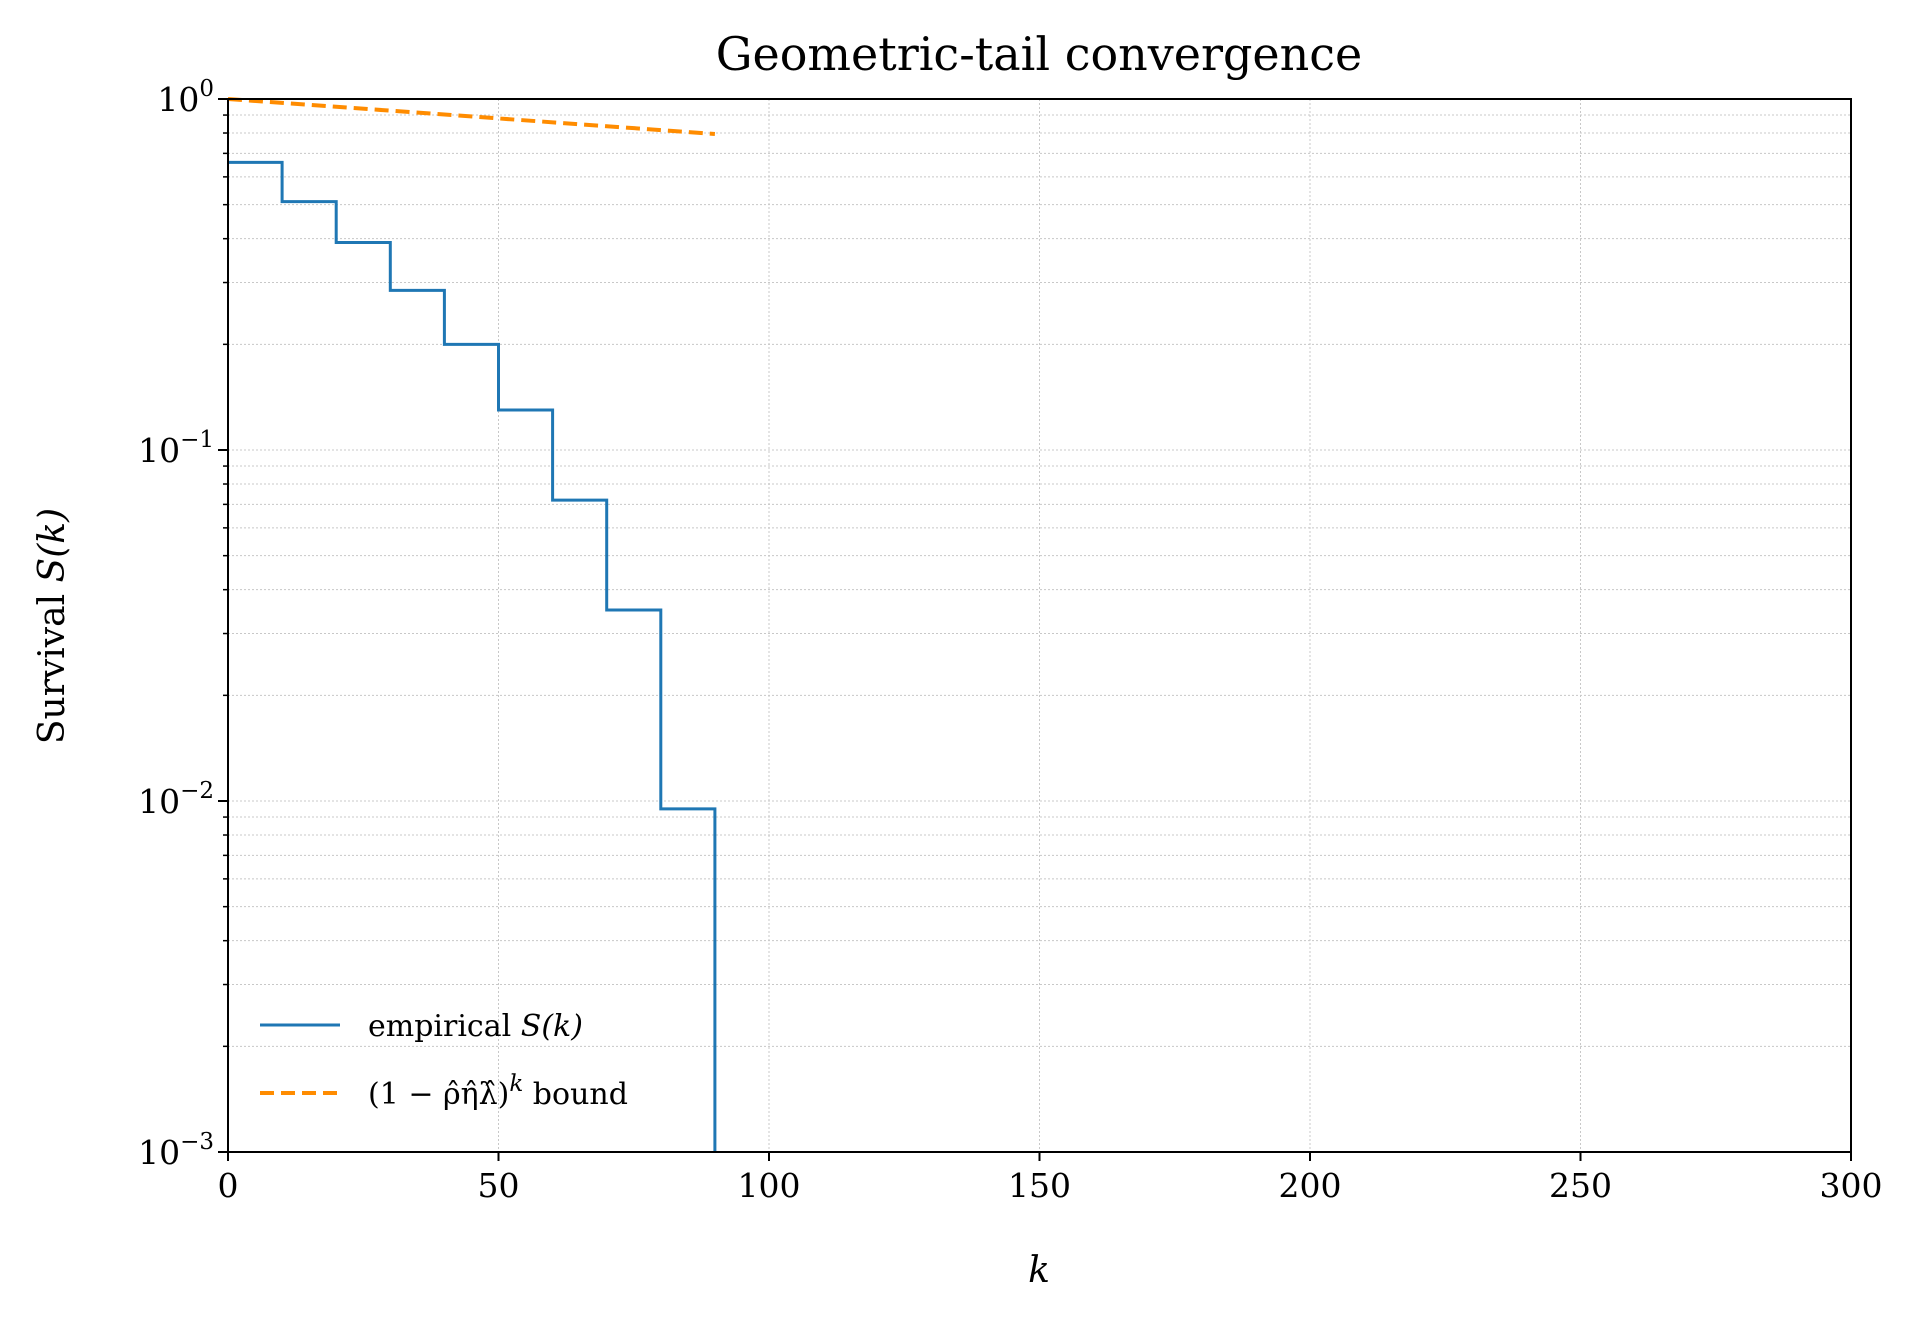  What do you see at coordinates (499, 1185) in the screenshot?
I see `x-tick-label: 50` at bounding box center [499, 1185].